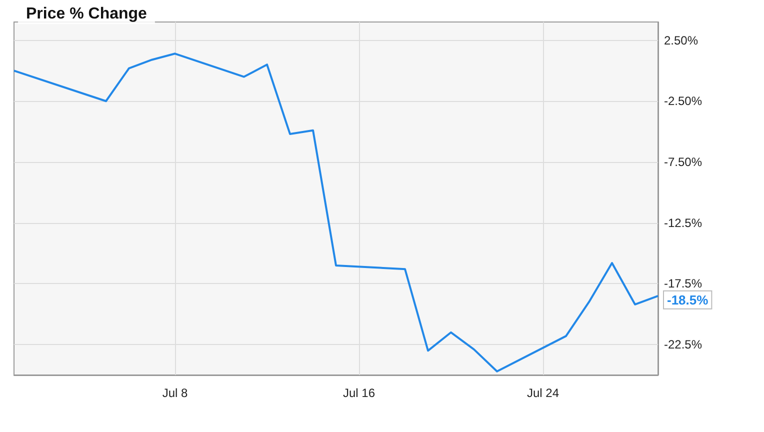  Describe the element at coordinates (543, 393) in the screenshot. I see `x-tick-label: Jul 24` at that location.